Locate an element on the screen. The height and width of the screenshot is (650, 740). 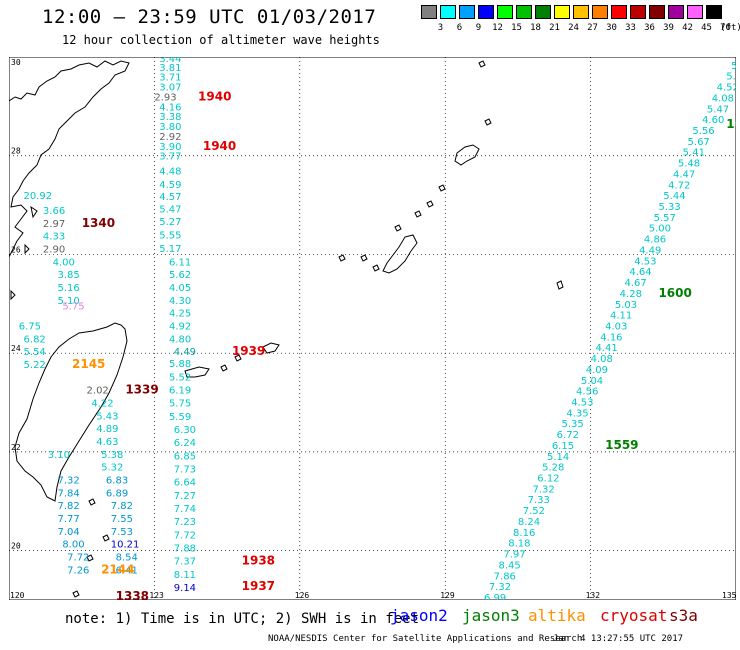
wave-height-reading: 4.59 is located at coordinates (170, 185).